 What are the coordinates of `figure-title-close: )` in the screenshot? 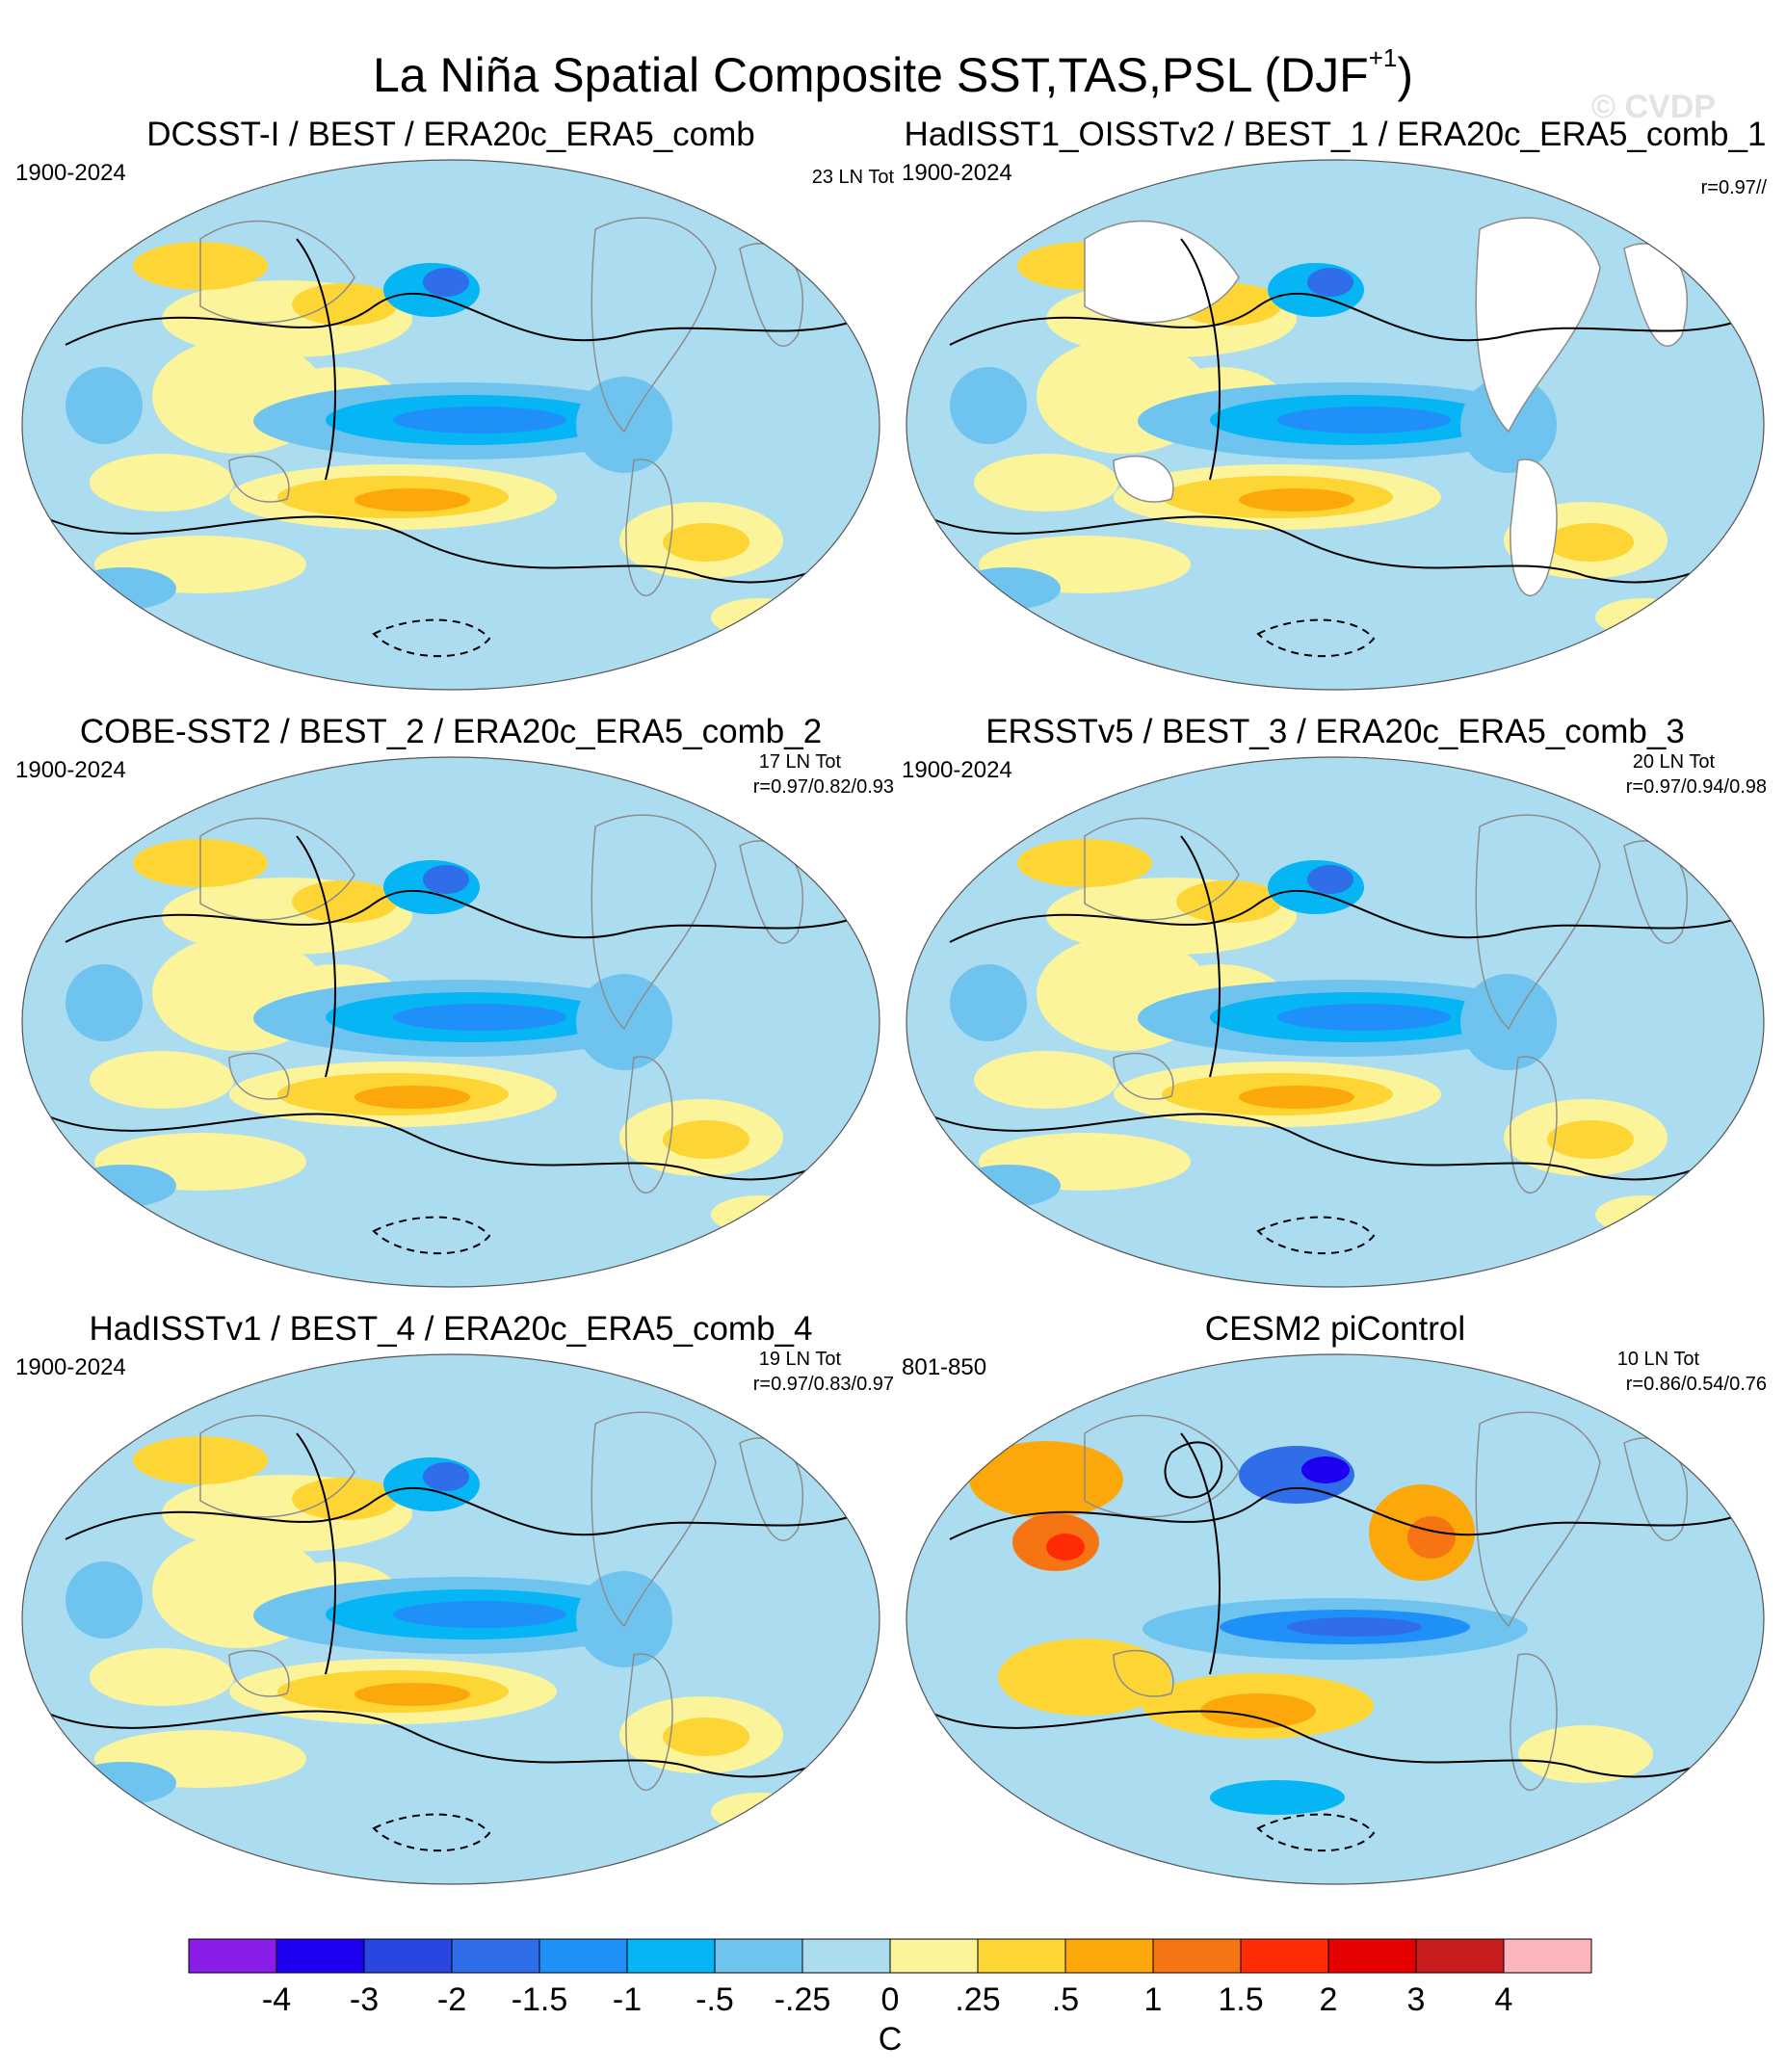 It's located at (1405, 75).